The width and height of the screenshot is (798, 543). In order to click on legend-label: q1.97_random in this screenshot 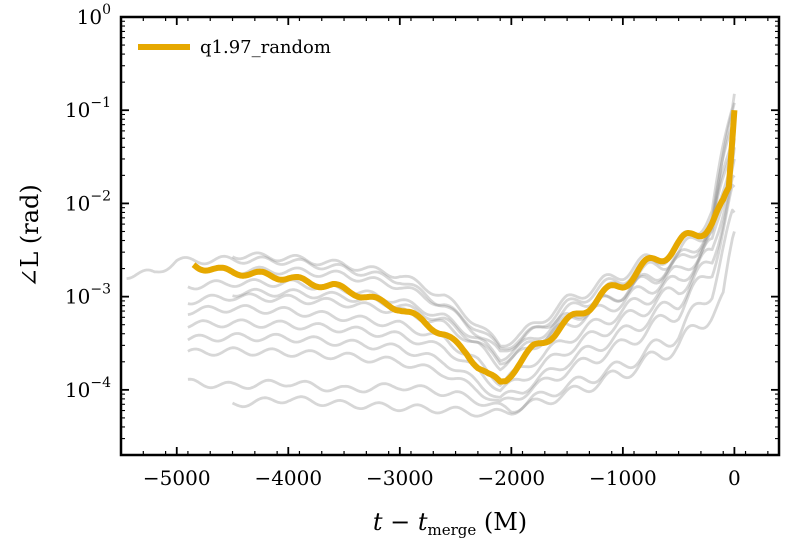, I will do `click(265, 47)`.